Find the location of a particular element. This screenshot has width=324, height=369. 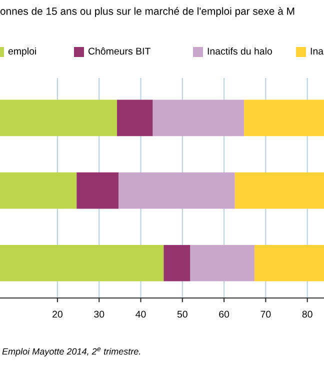

chart-title: onnes de 15 ans ou plus sur le marché de l'emploi par sexe à M is located at coordinates (147, 12).